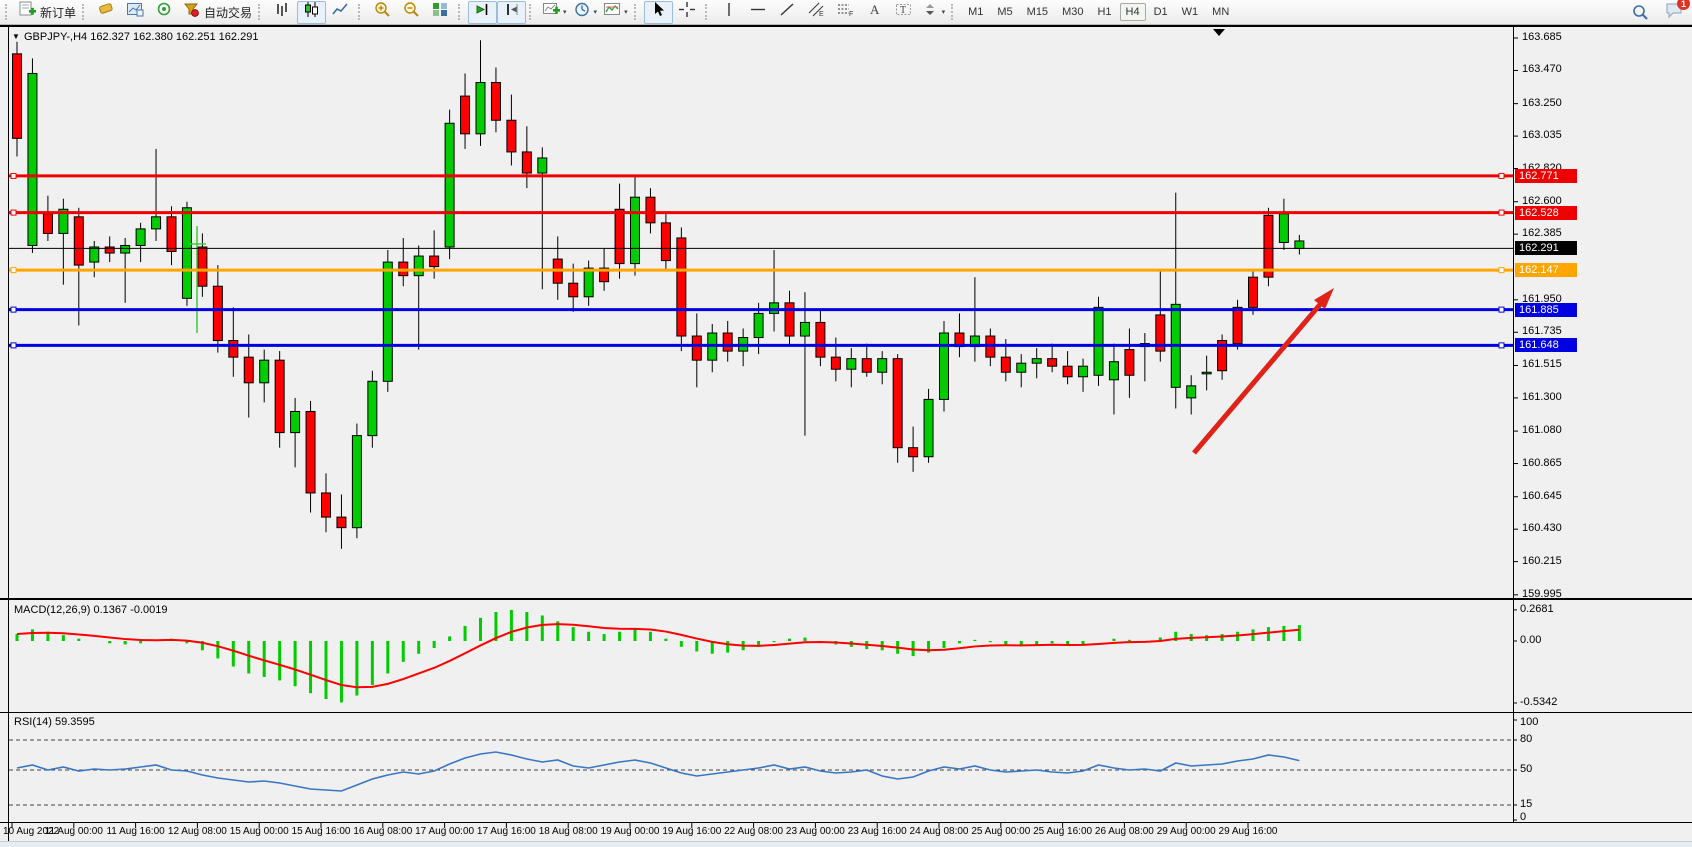 The width and height of the screenshot is (1692, 847). Describe the element at coordinates (1219, 32) in the screenshot. I see `chart-shift-marker-icon` at that location.